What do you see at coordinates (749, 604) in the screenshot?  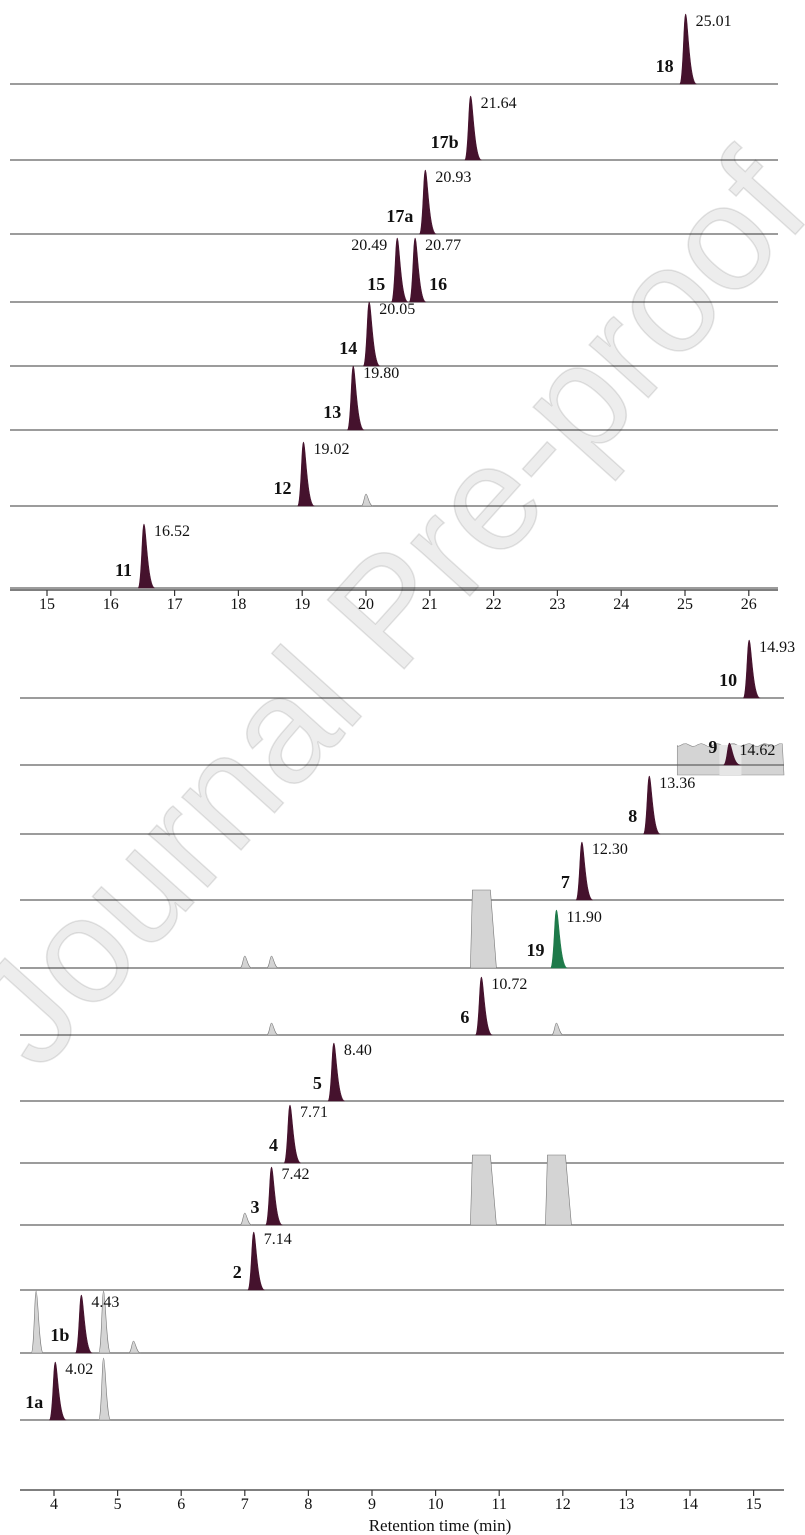 I see `x-tick-label: 26` at bounding box center [749, 604].